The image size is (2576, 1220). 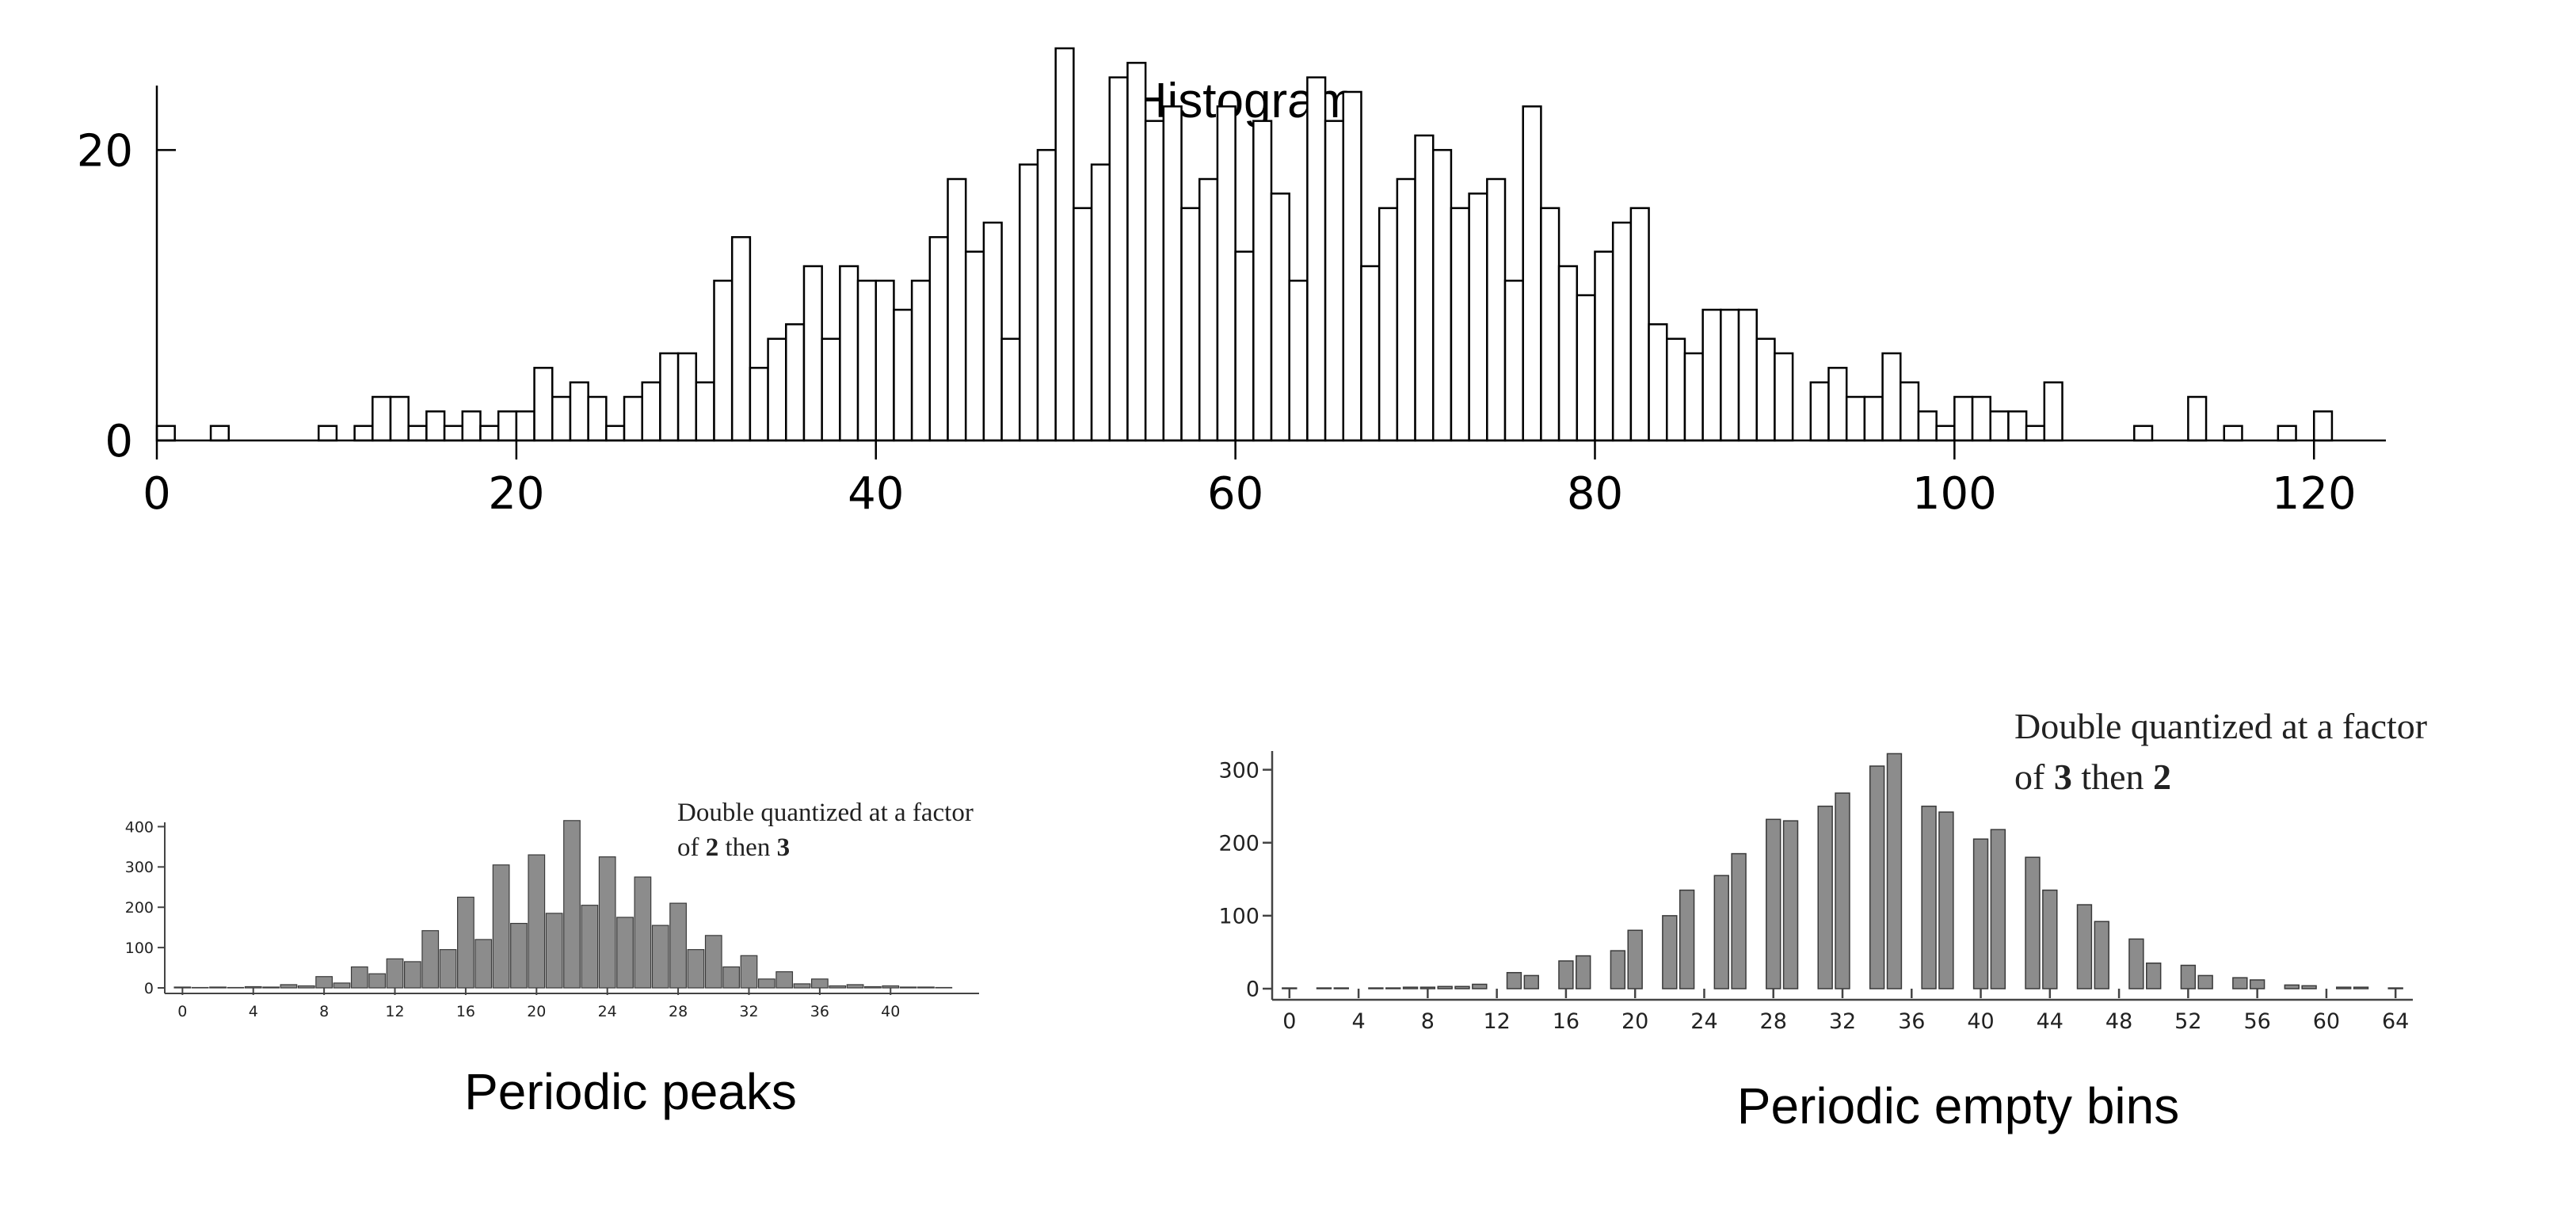 I want to click on periodic-peaks-x-tick-label: 16, so click(x=465, y=1012).